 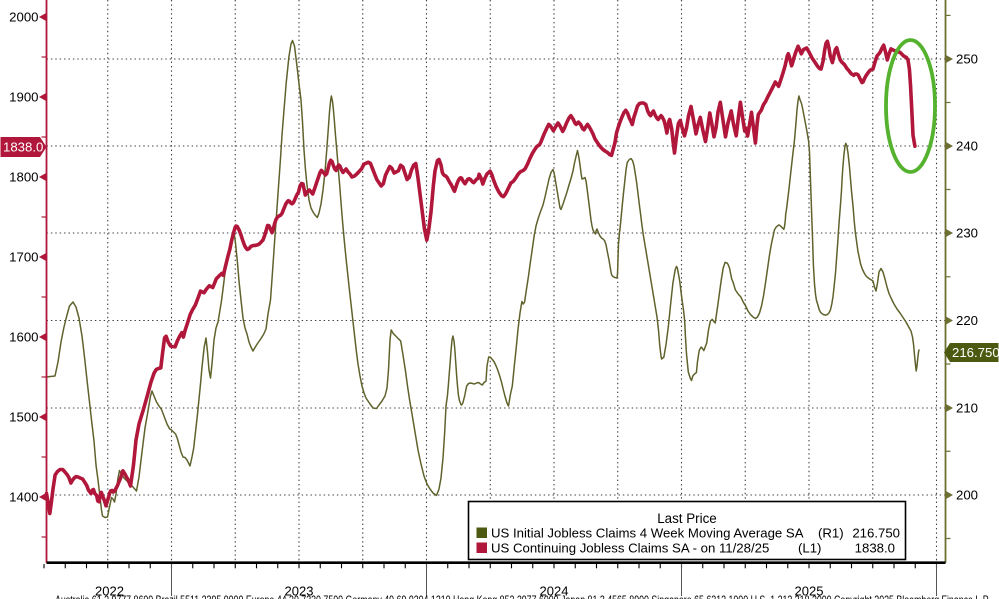 What do you see at coordinates (23, 497) in the screenshot?
I see `svg-text: 1400` at bounding box center [23, 497].